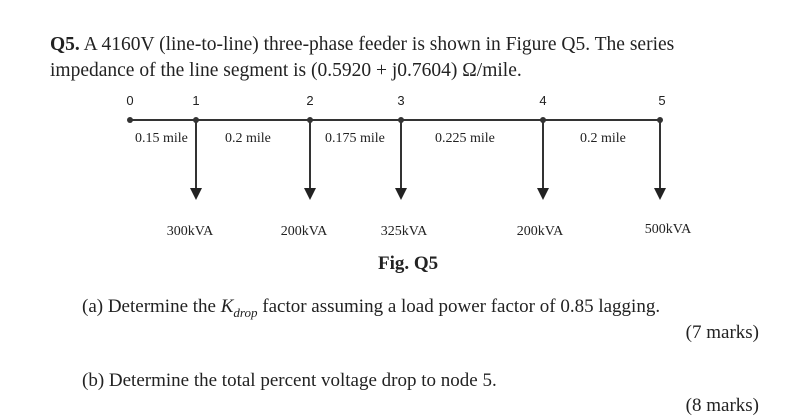  Describe the element at coordinates (465, 138) in the screenshot. I see `segment-label-3-4: 0.225 mile` at that location.